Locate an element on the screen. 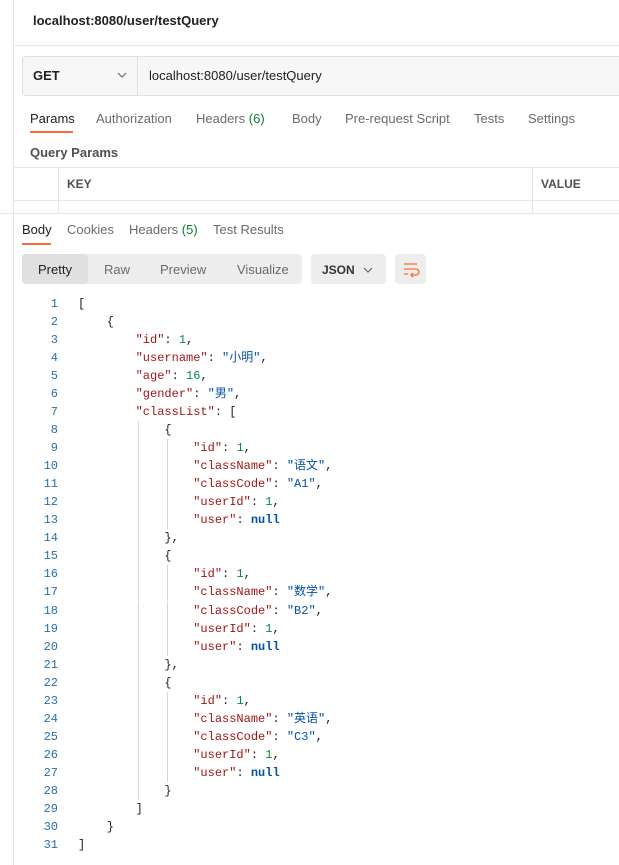  view-mode-button: Pretty is located at coordinates (55, 269).